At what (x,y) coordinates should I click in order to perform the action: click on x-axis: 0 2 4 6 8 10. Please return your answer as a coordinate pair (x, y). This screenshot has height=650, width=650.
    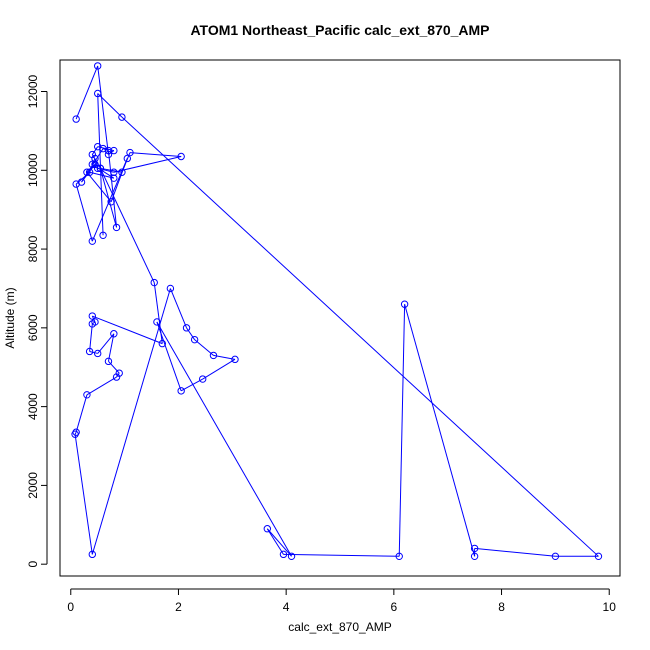
    Looking at the image, I should click on (342, 601).